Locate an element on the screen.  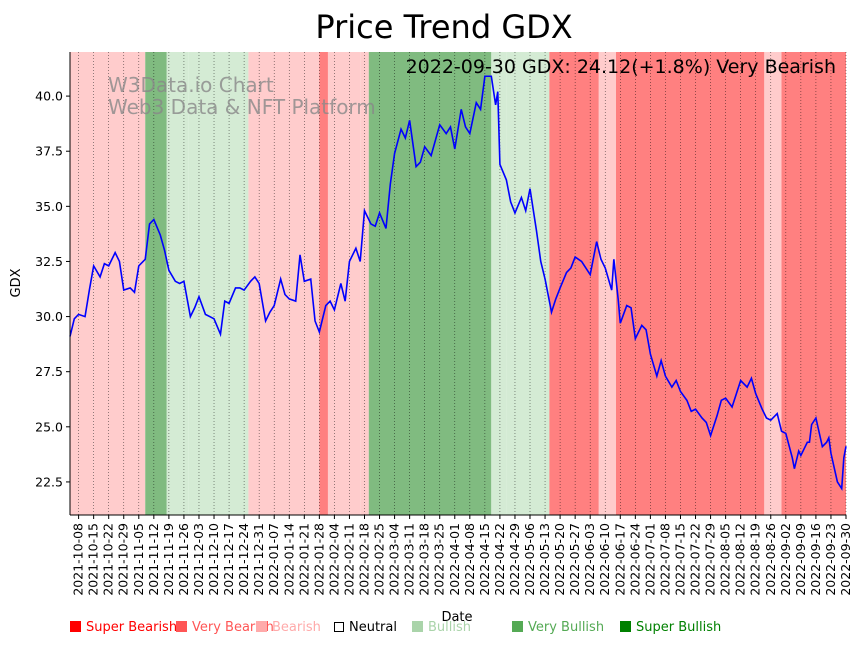
y-axis-label: GDX is located at coordinates (16, 282).